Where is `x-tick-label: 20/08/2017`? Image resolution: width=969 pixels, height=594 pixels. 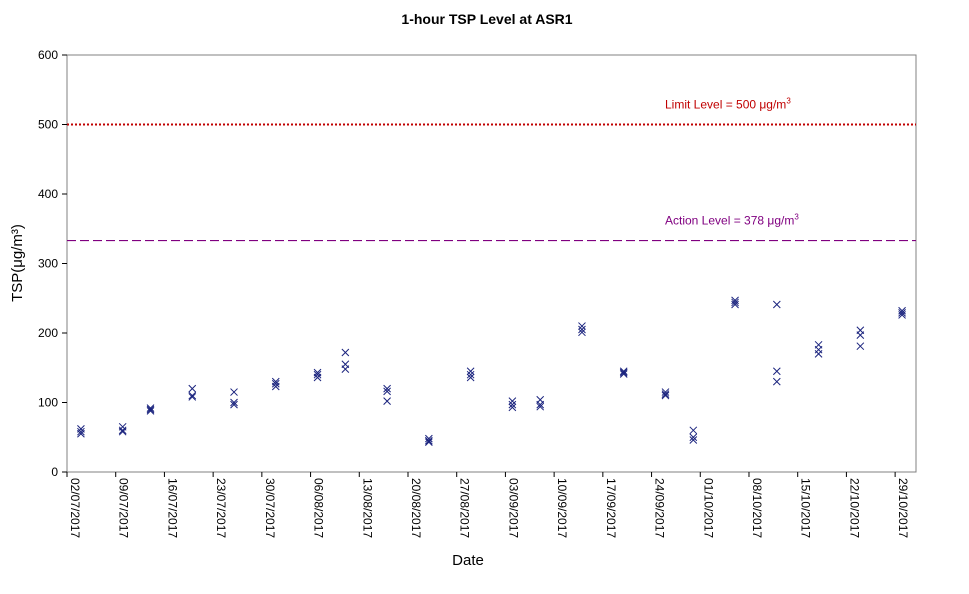
x-tick-label: 20/08/2017 is located at coordinates (416, 508).